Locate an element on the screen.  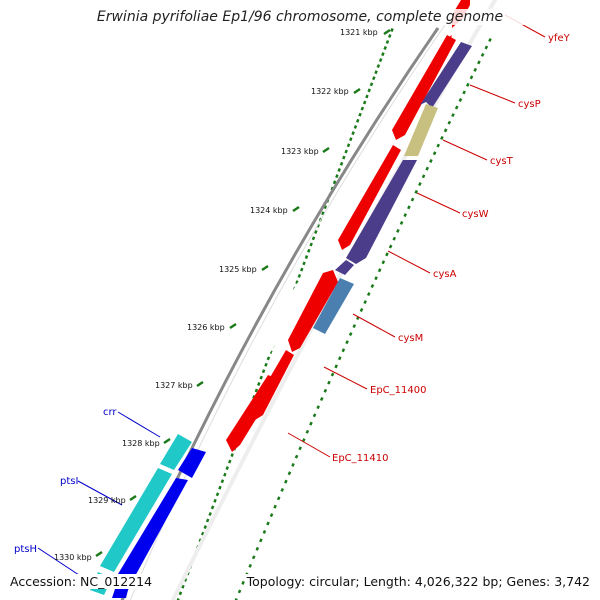
gene-ptsI is located at coordinates (136, 520).